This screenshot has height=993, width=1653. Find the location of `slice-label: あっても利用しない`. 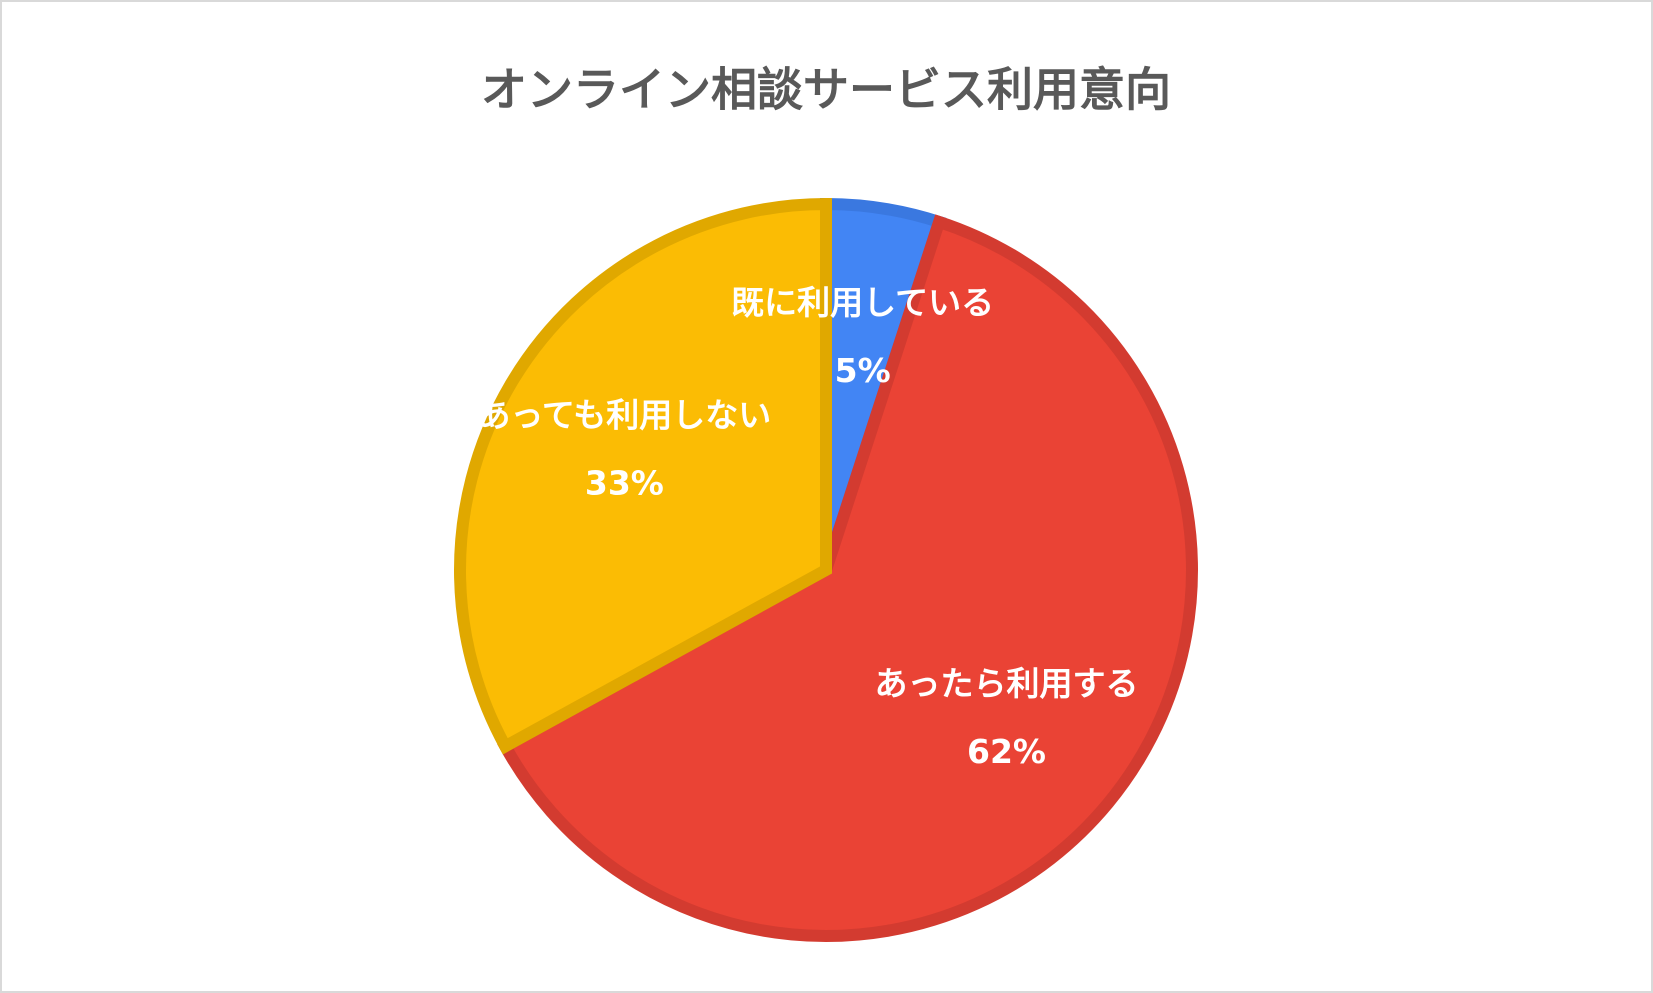

slice-label: あっても利用しない is located at coordinates (625, 414).